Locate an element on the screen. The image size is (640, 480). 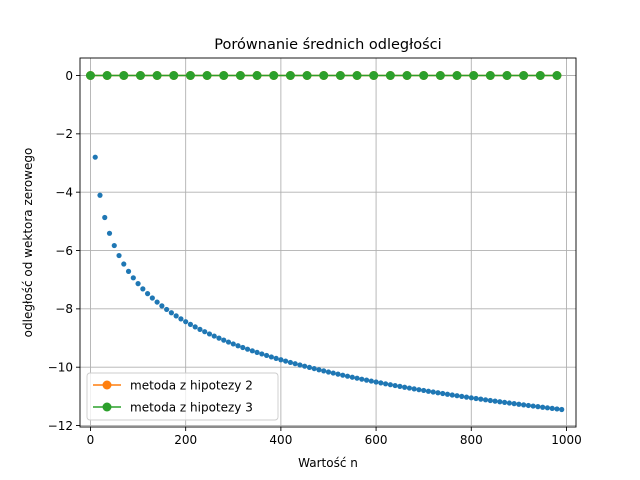
x-tick-label: 400 is located at coordinates (280, 440).